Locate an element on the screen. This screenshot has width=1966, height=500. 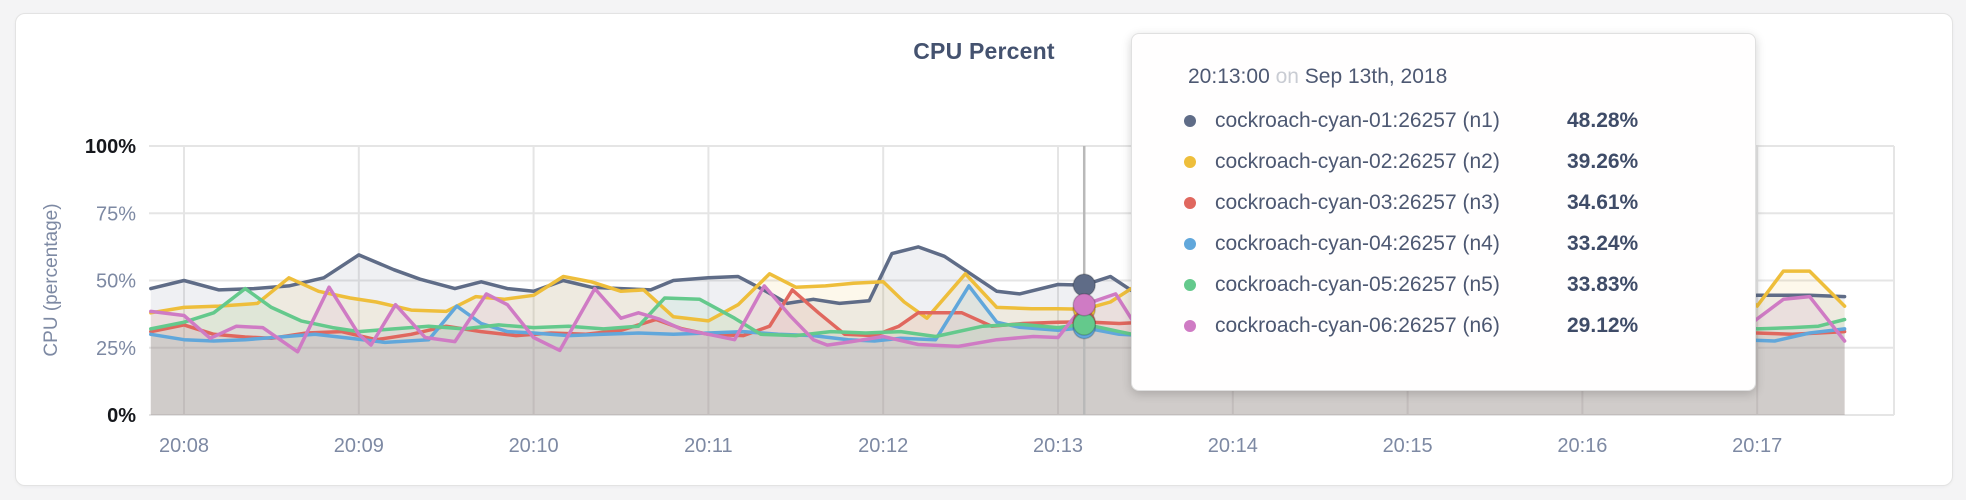
tooltip-series-name: cockroach-cyan-01:26257 (n1) is located at coordinates (1357, 120).